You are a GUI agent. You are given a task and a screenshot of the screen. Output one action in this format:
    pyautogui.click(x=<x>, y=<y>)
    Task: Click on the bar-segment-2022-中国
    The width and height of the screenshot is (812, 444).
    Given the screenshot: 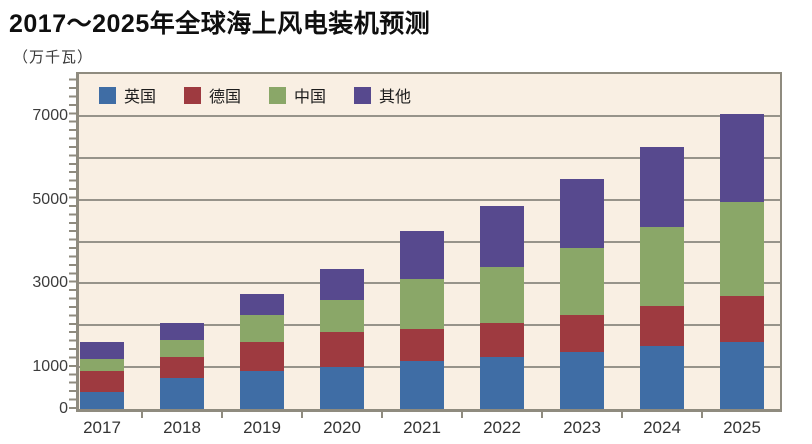 What is the action you would take?
    pyautogui.click(x=502, y=295)
    